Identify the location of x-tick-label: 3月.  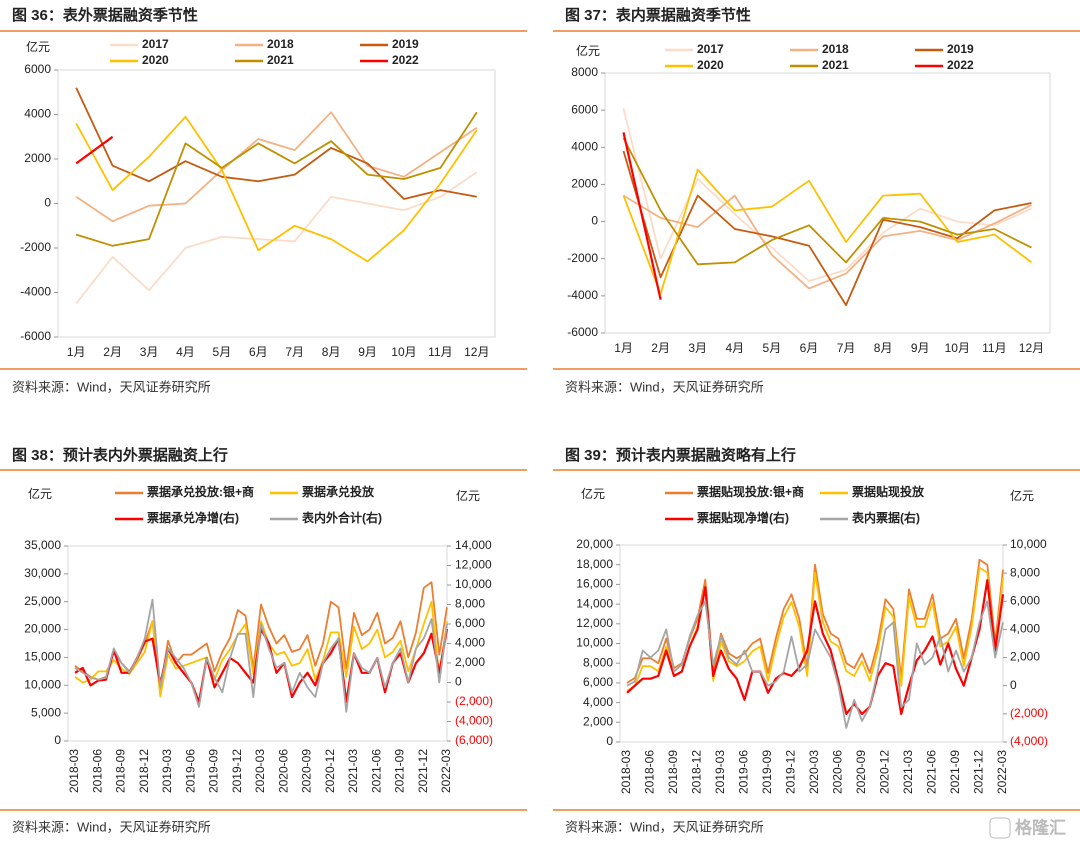
(149, 352).